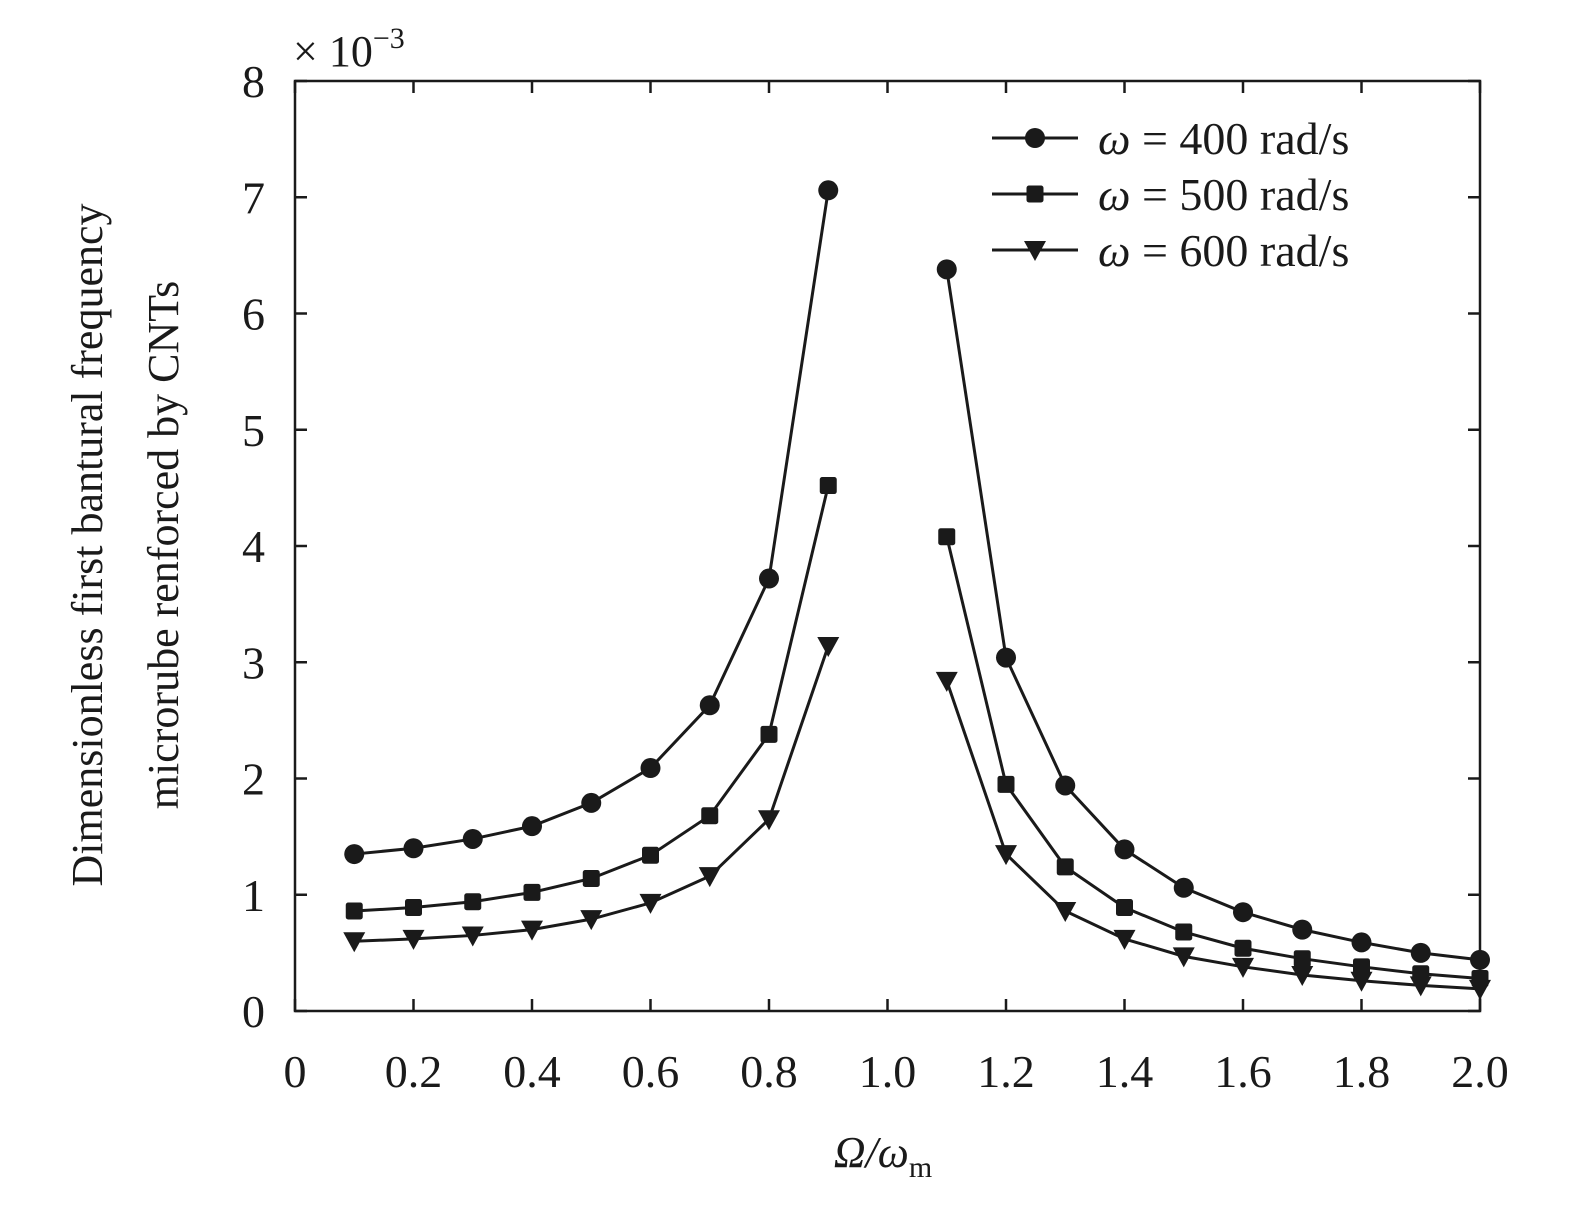 The height and width of the screenshot is (1205, 1575). I want to click on y-axis-title-line-2: microrube renforced by CNTs, so click(163, 545).